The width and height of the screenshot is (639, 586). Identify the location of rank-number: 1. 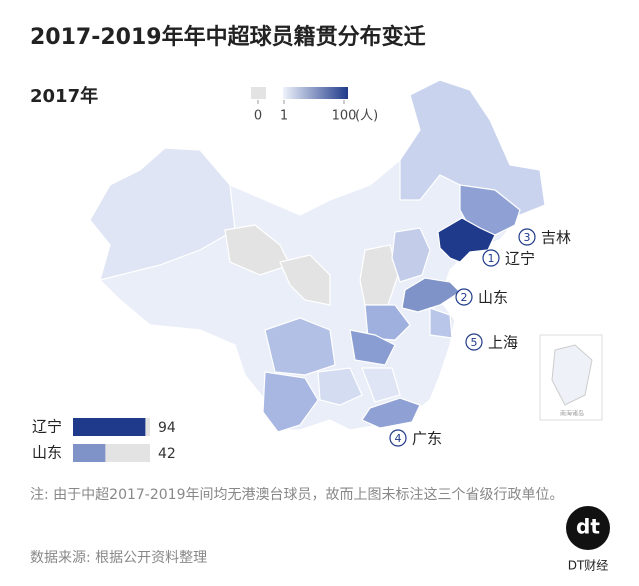
(491, 258).